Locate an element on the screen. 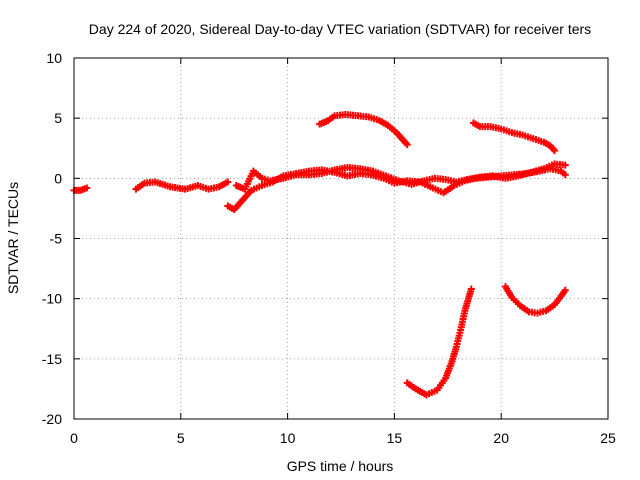 The height and width of the screenshot is (480, 640). x-tick-label: 10 is located at coordinates (288, 438).